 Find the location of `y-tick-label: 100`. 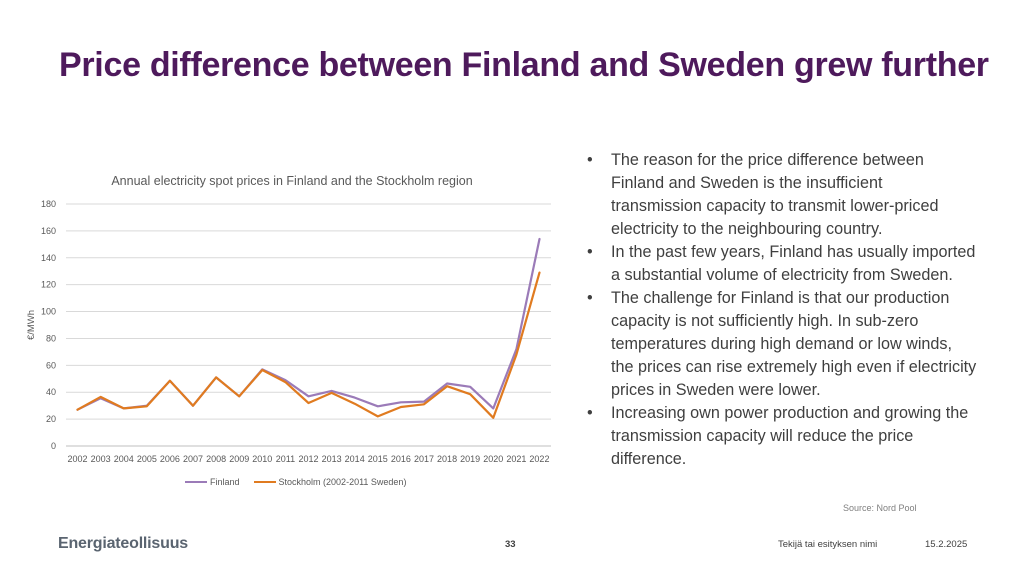

y-tick-label: 100 is located at coordinates (48, 312).